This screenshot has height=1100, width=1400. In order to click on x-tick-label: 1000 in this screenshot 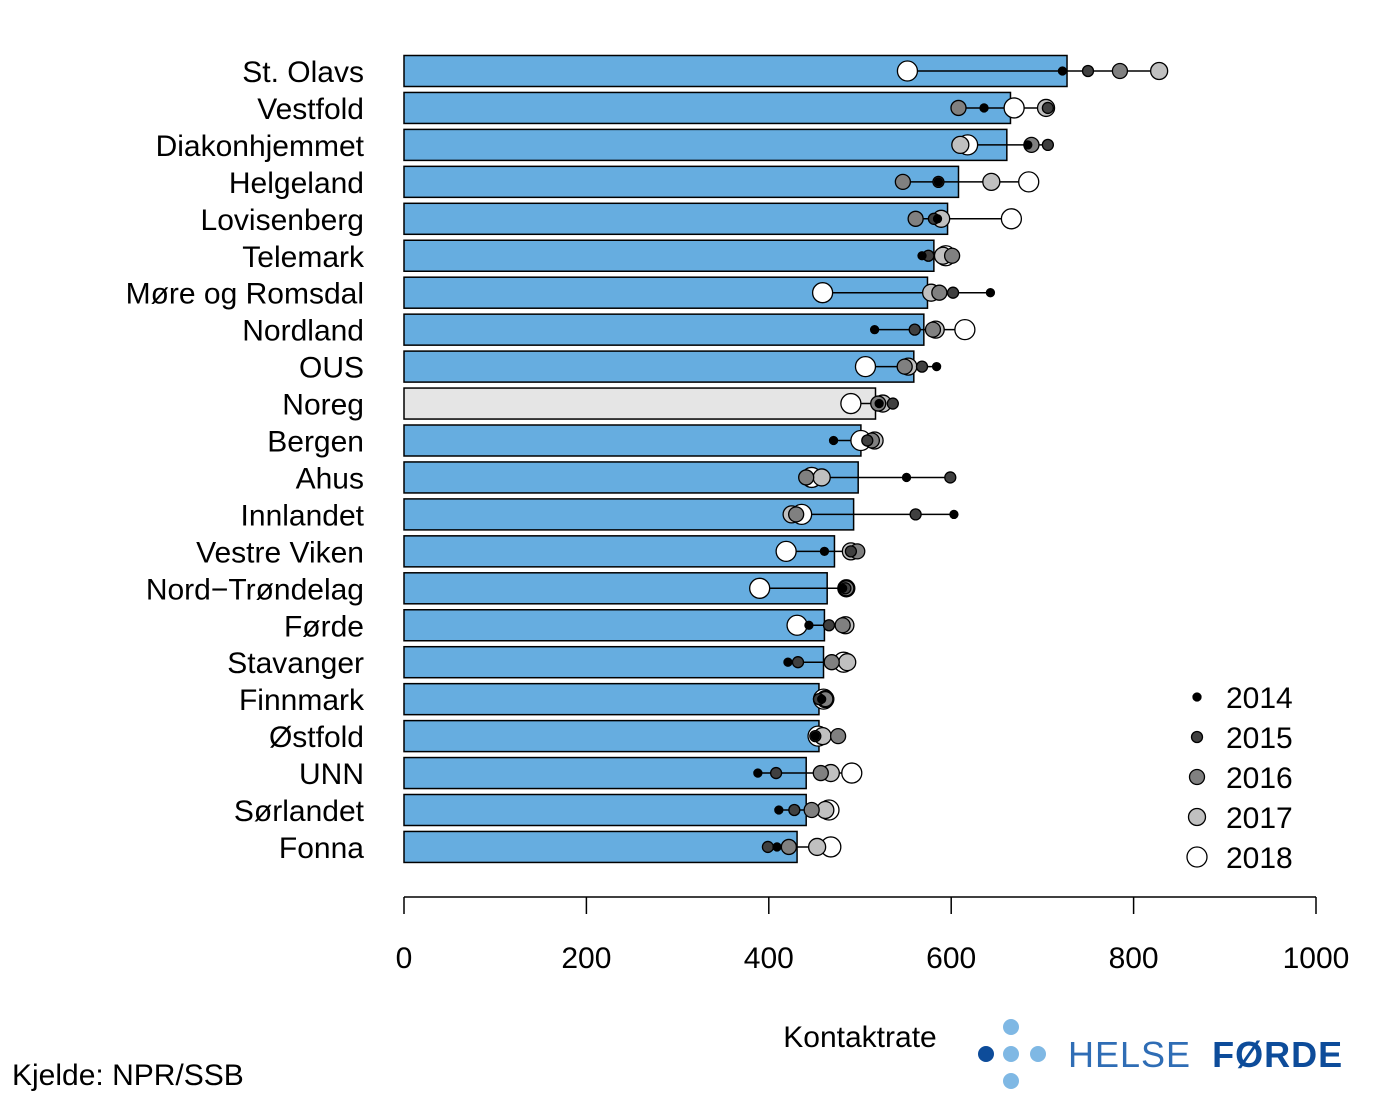, I will do `click(1316, 958)`.